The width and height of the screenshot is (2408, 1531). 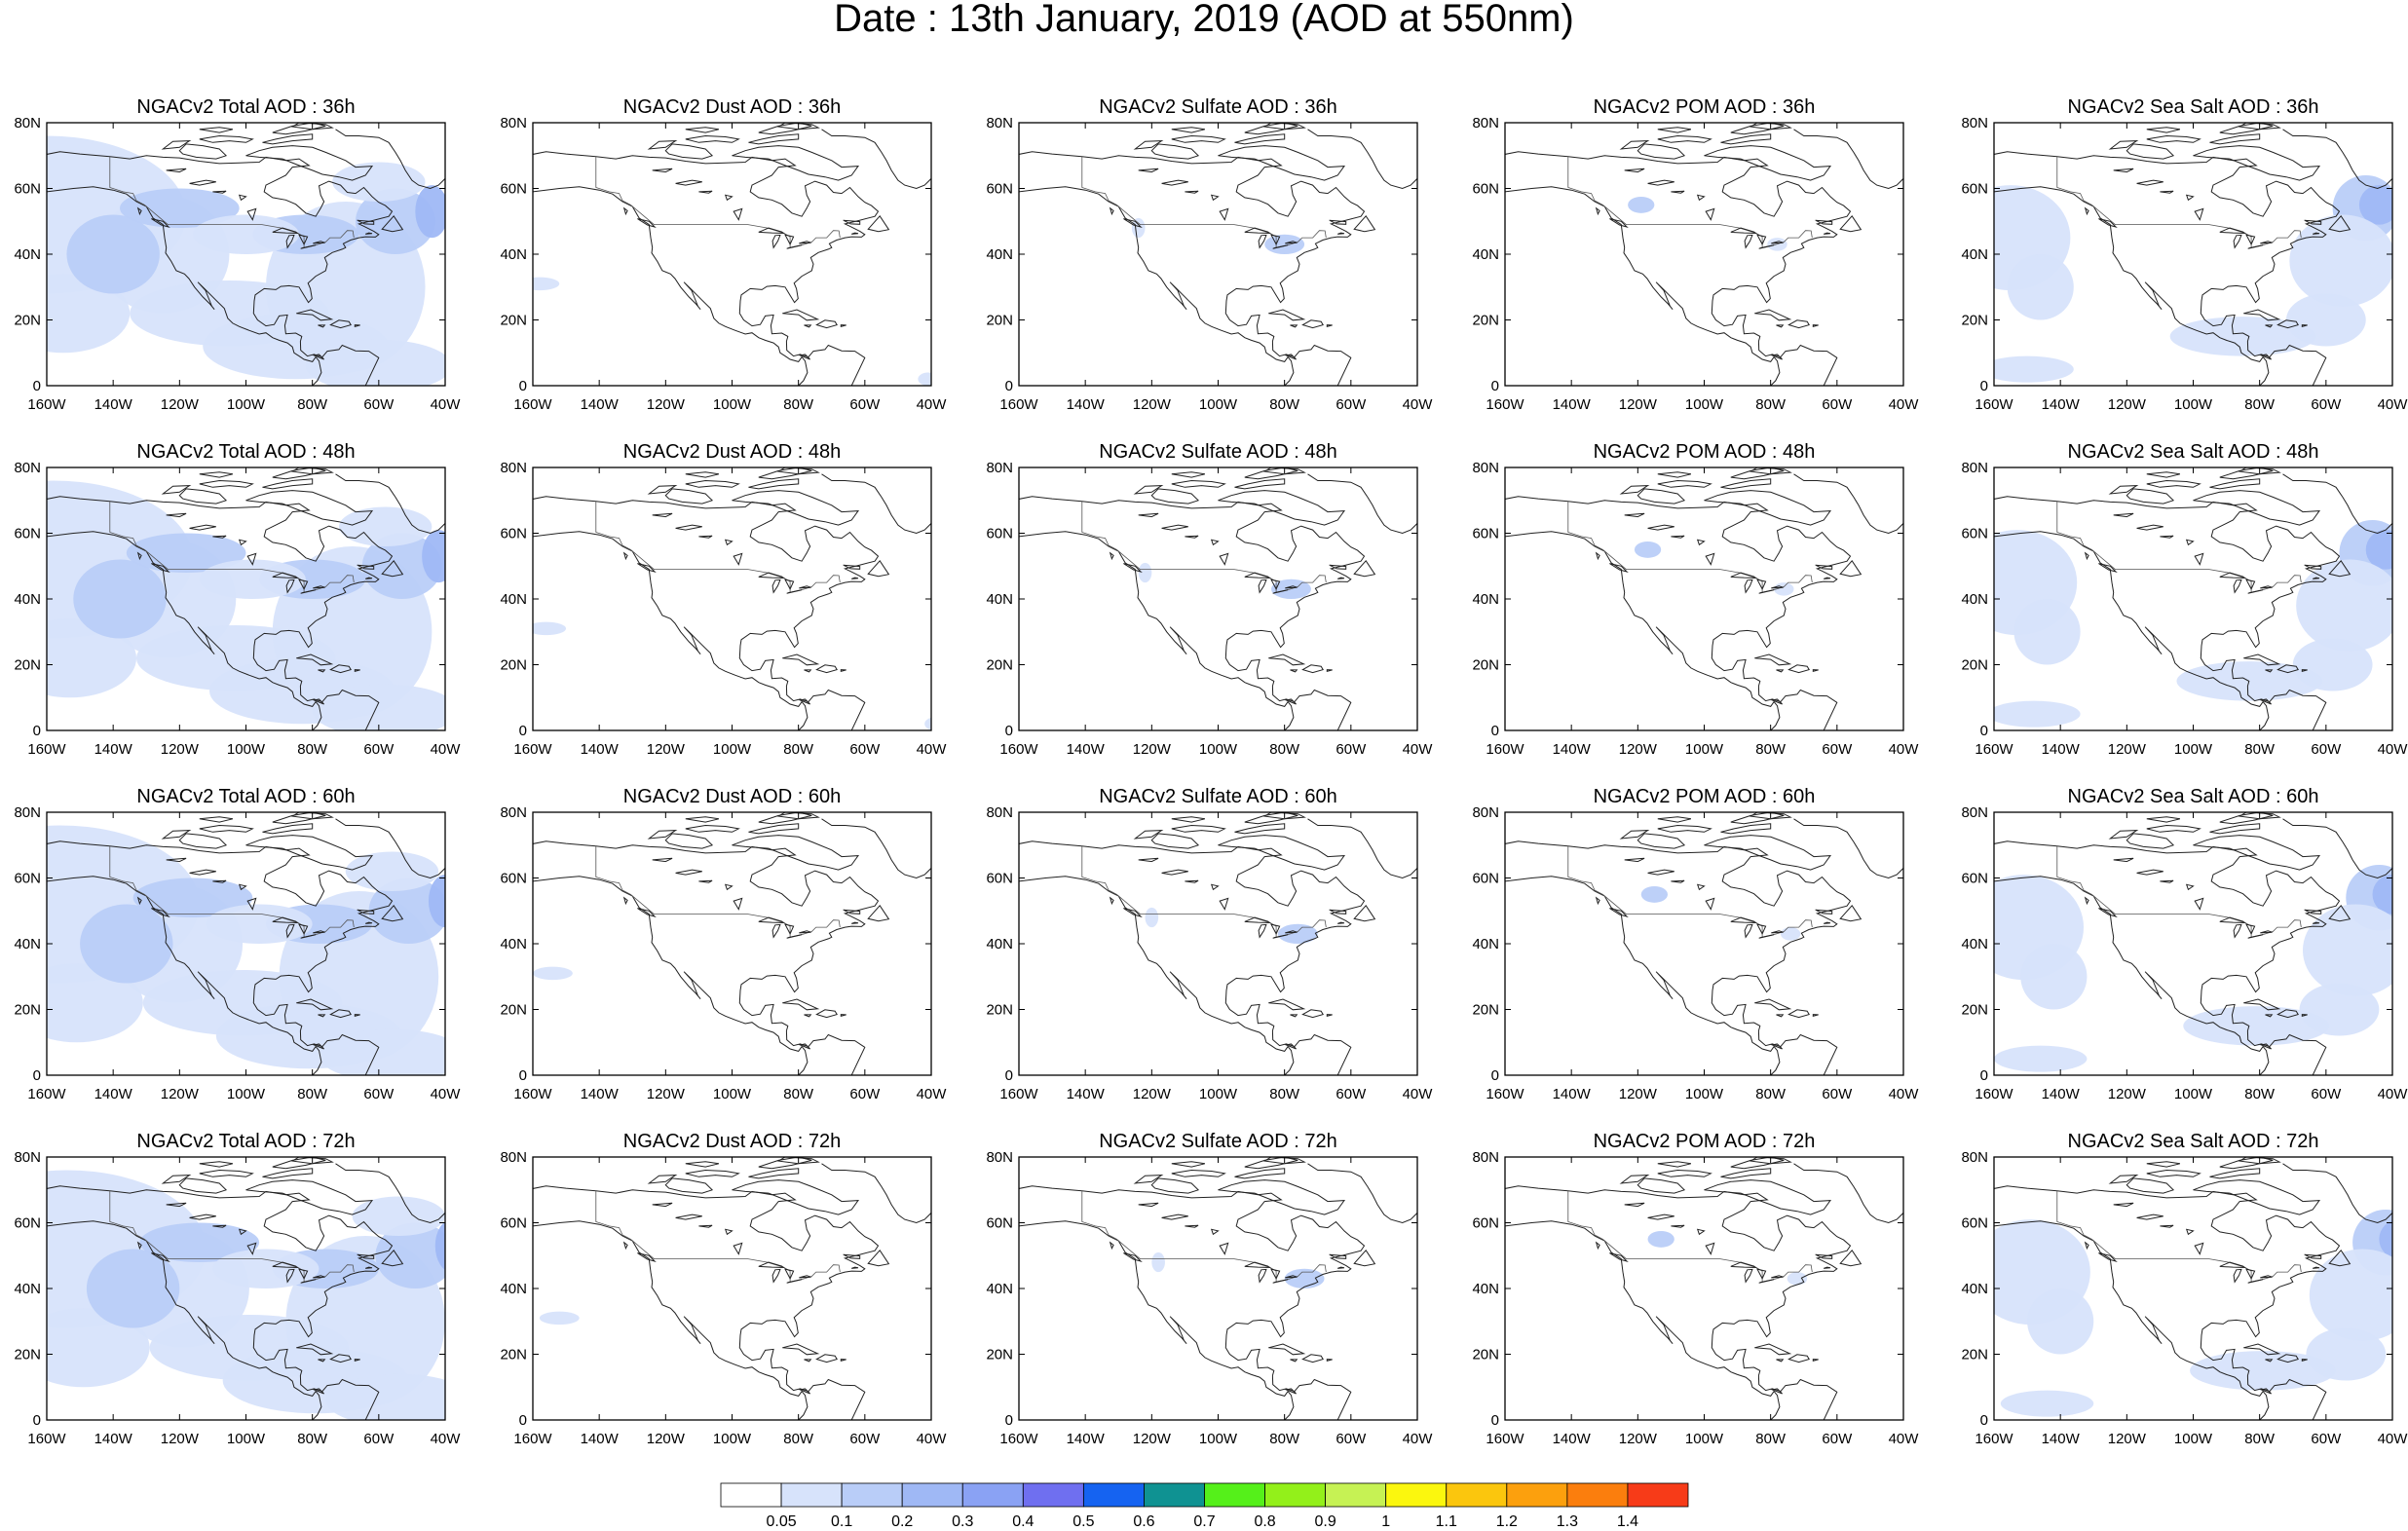 I want to click on lon-tick-label: 140W, so click(x=1086, y=749).